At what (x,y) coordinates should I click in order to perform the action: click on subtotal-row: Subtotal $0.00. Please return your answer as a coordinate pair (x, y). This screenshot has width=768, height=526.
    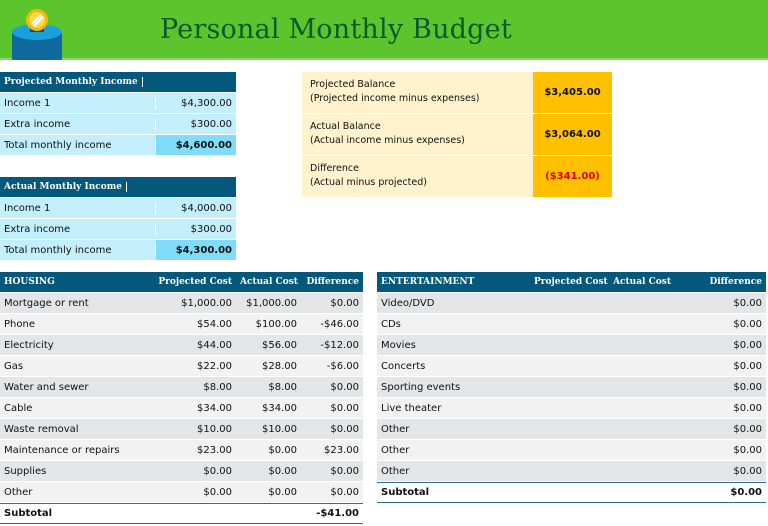
    Looking at the image, I should click on (571, 492).